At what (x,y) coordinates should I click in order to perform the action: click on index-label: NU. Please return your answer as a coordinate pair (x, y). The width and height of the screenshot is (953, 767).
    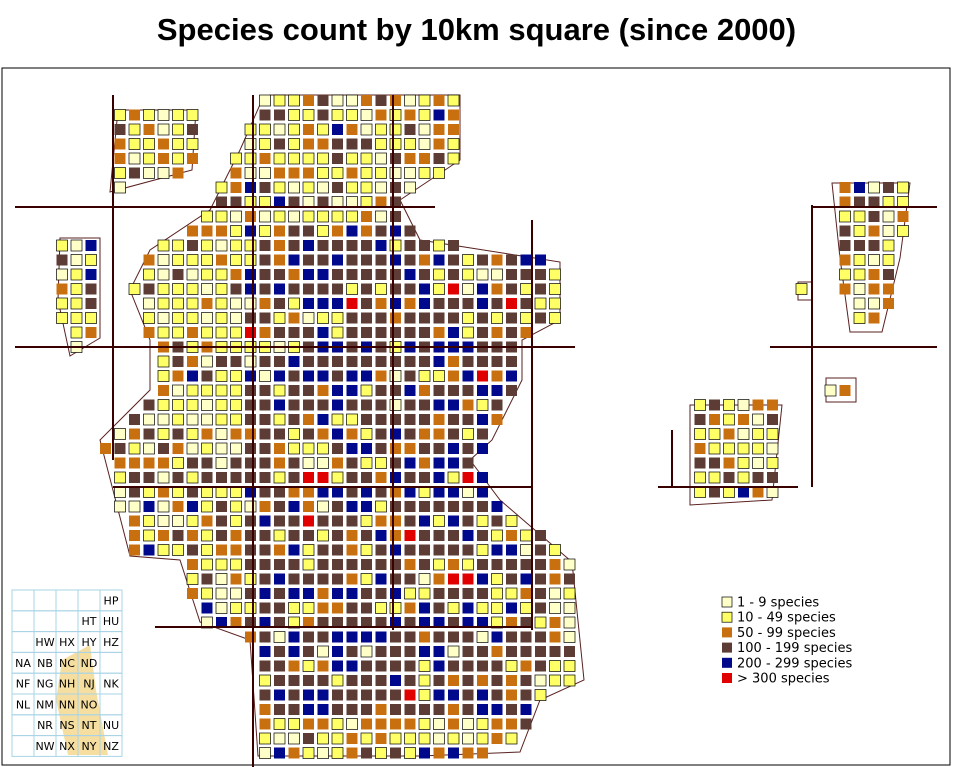
    Looking at the image, I should click on (111, 725).